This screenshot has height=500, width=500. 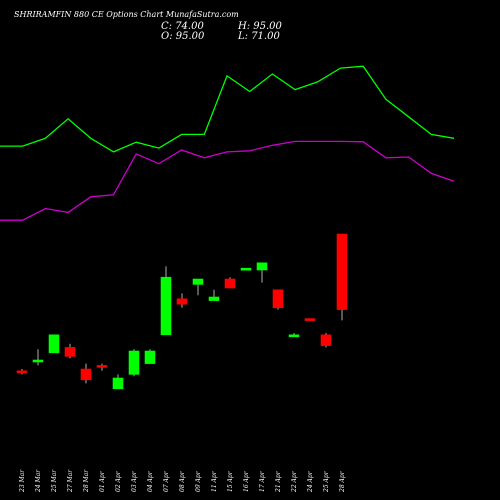 I want to click on x-tick-label: 27 Mar, so click(x=70, y=481).